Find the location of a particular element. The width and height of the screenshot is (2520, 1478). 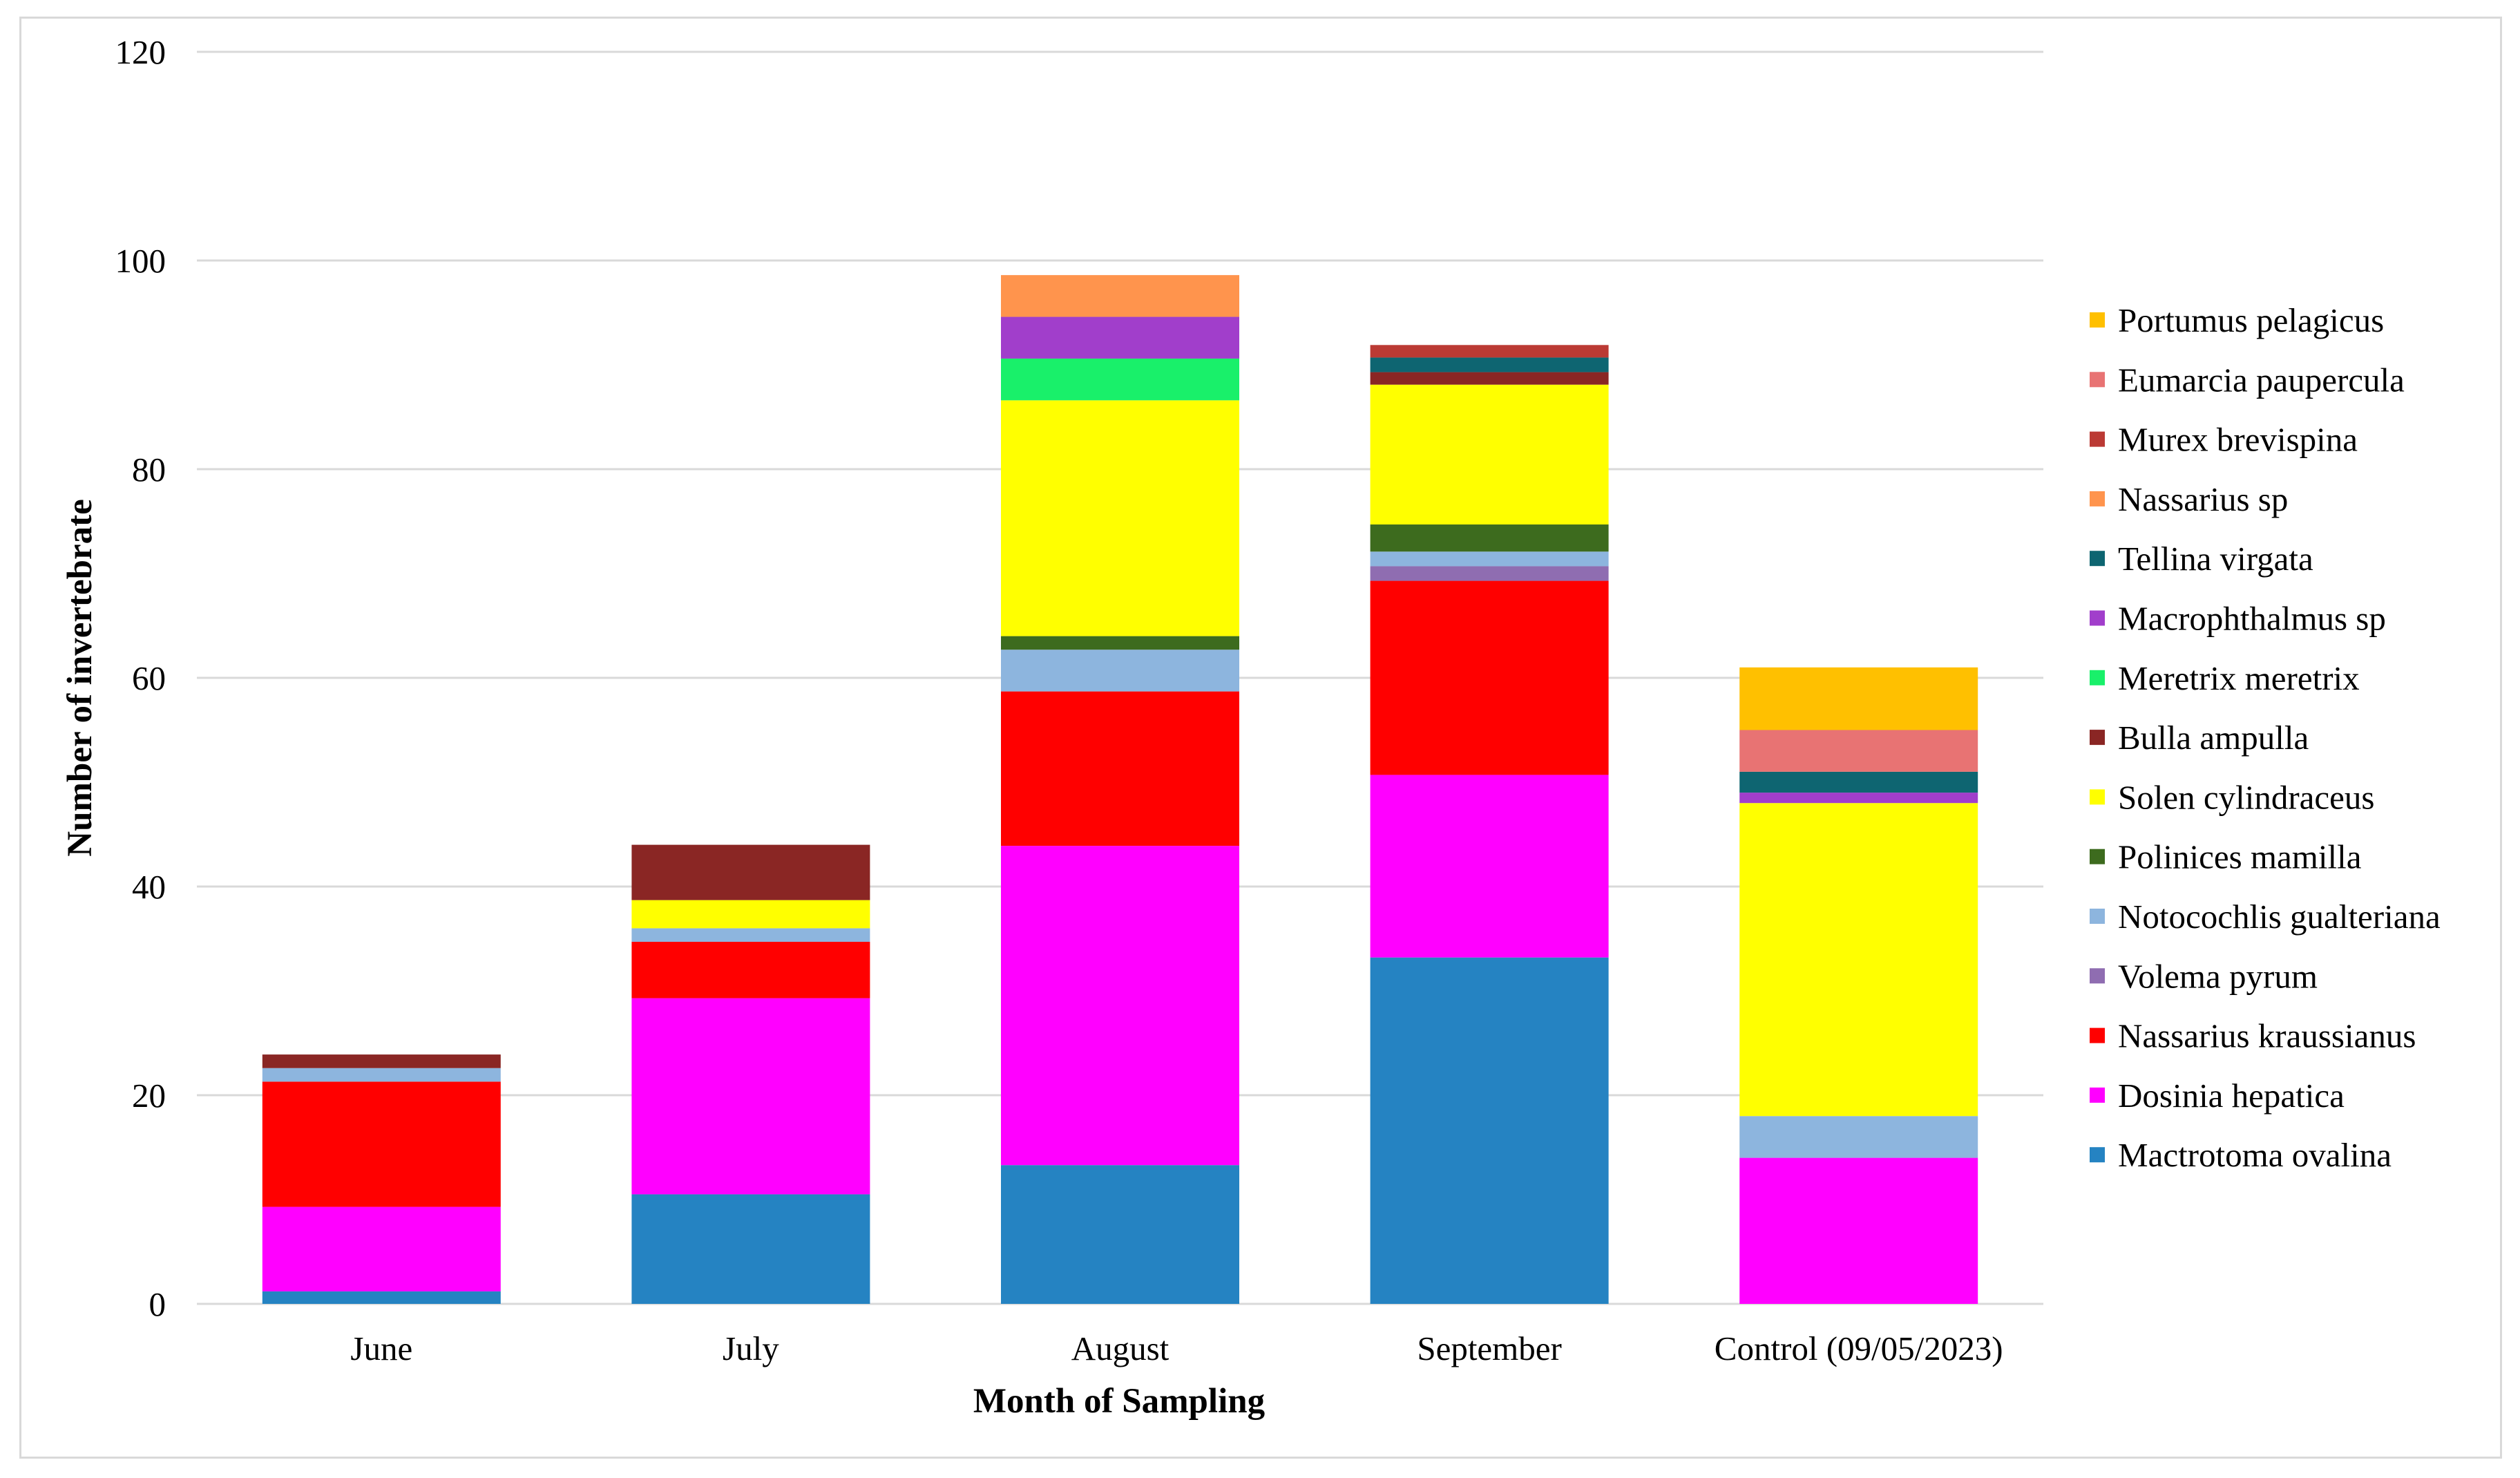

legend-label: Tellina virgata is located at coordinates (2215, 559).